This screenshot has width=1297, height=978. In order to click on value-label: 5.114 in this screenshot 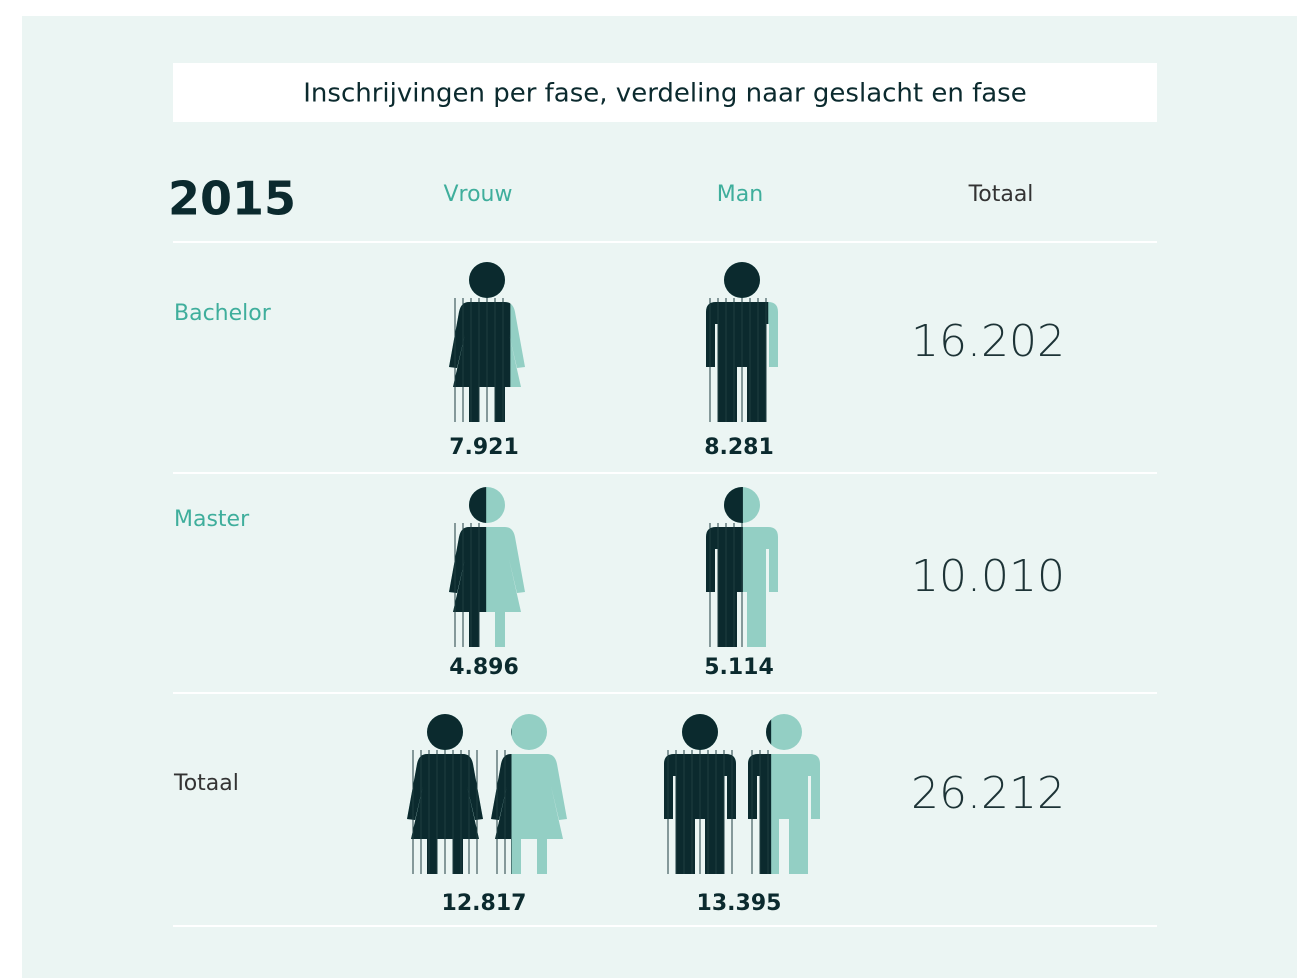, I will do `click(739, 667)`.